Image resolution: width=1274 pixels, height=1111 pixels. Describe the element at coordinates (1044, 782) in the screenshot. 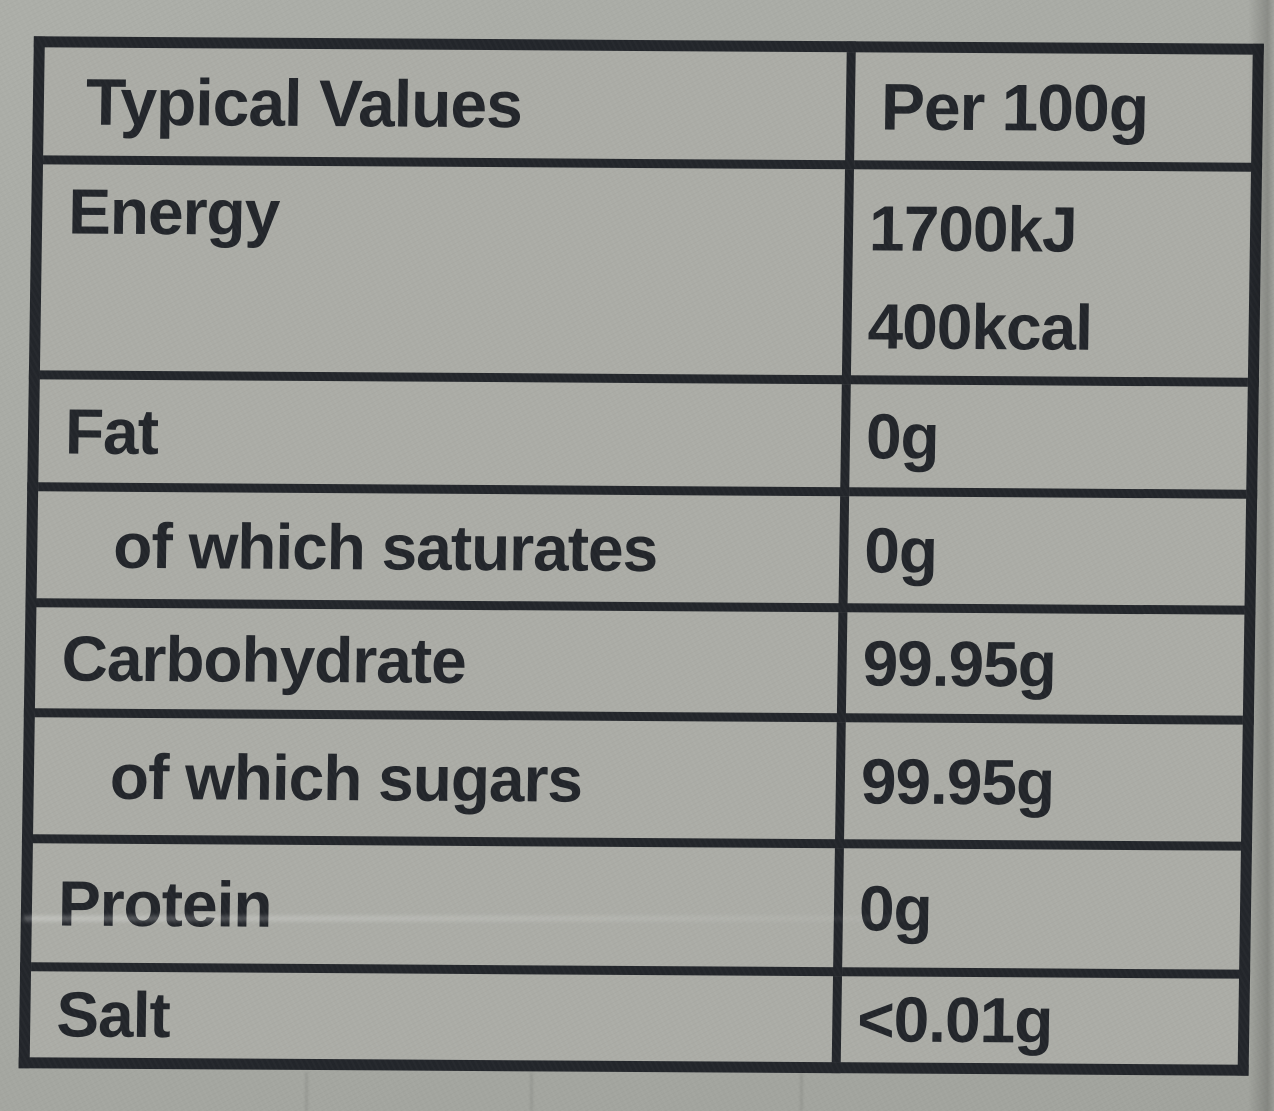

I see `row-value-sugars: 99.95g` at that location.